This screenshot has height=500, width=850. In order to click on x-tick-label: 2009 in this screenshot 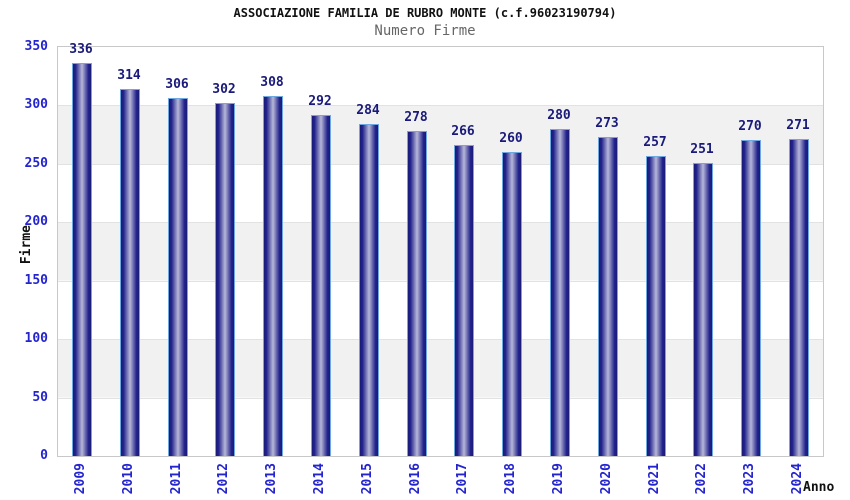, I will do `click(80, 479)`.